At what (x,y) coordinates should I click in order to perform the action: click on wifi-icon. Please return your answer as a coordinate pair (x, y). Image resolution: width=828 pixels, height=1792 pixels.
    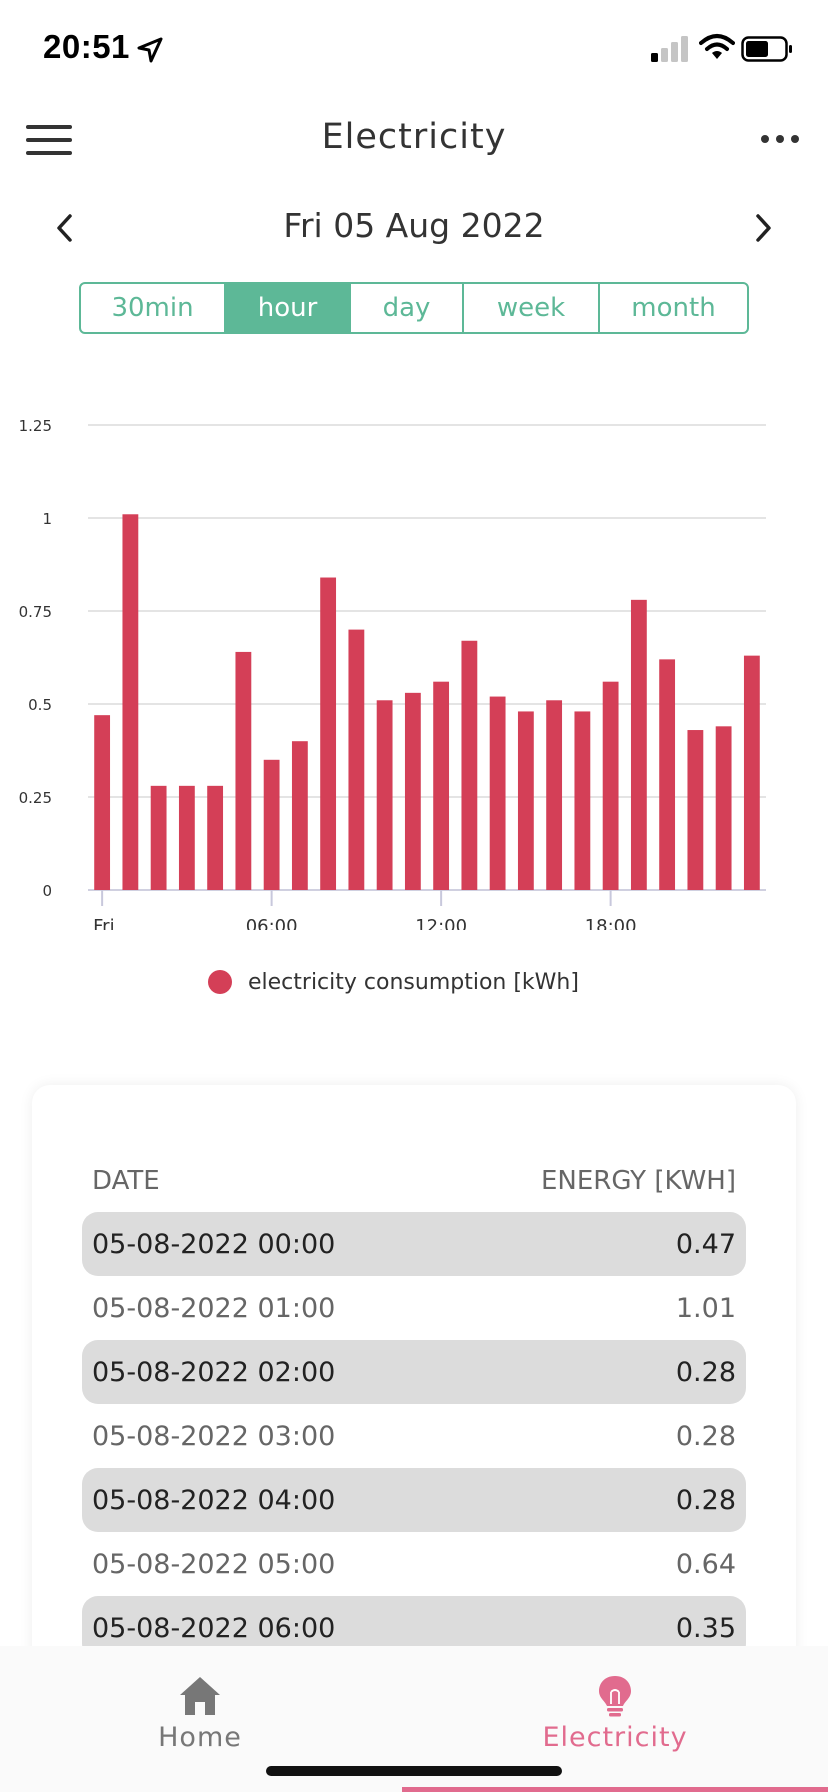
    Looking at the image, I should click on (717, 46).